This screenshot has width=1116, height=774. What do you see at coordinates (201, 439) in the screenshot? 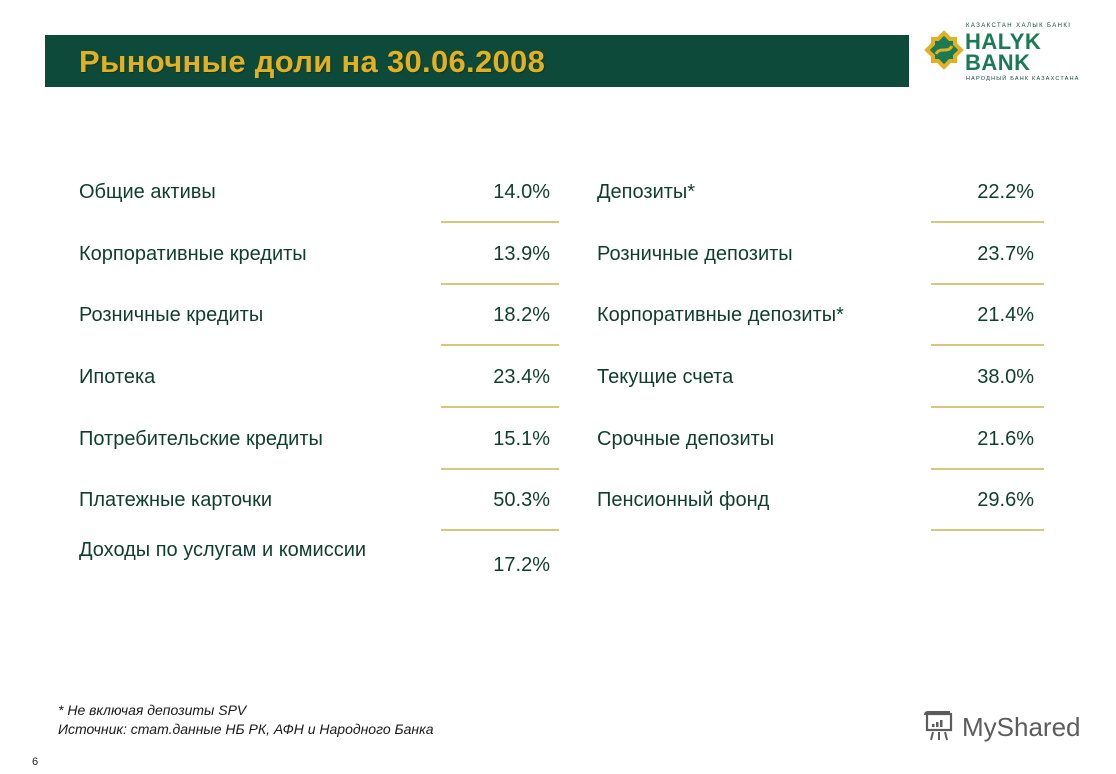
I see `left-label-4: Потребительские кредиты` at bounding box center [201, 439].